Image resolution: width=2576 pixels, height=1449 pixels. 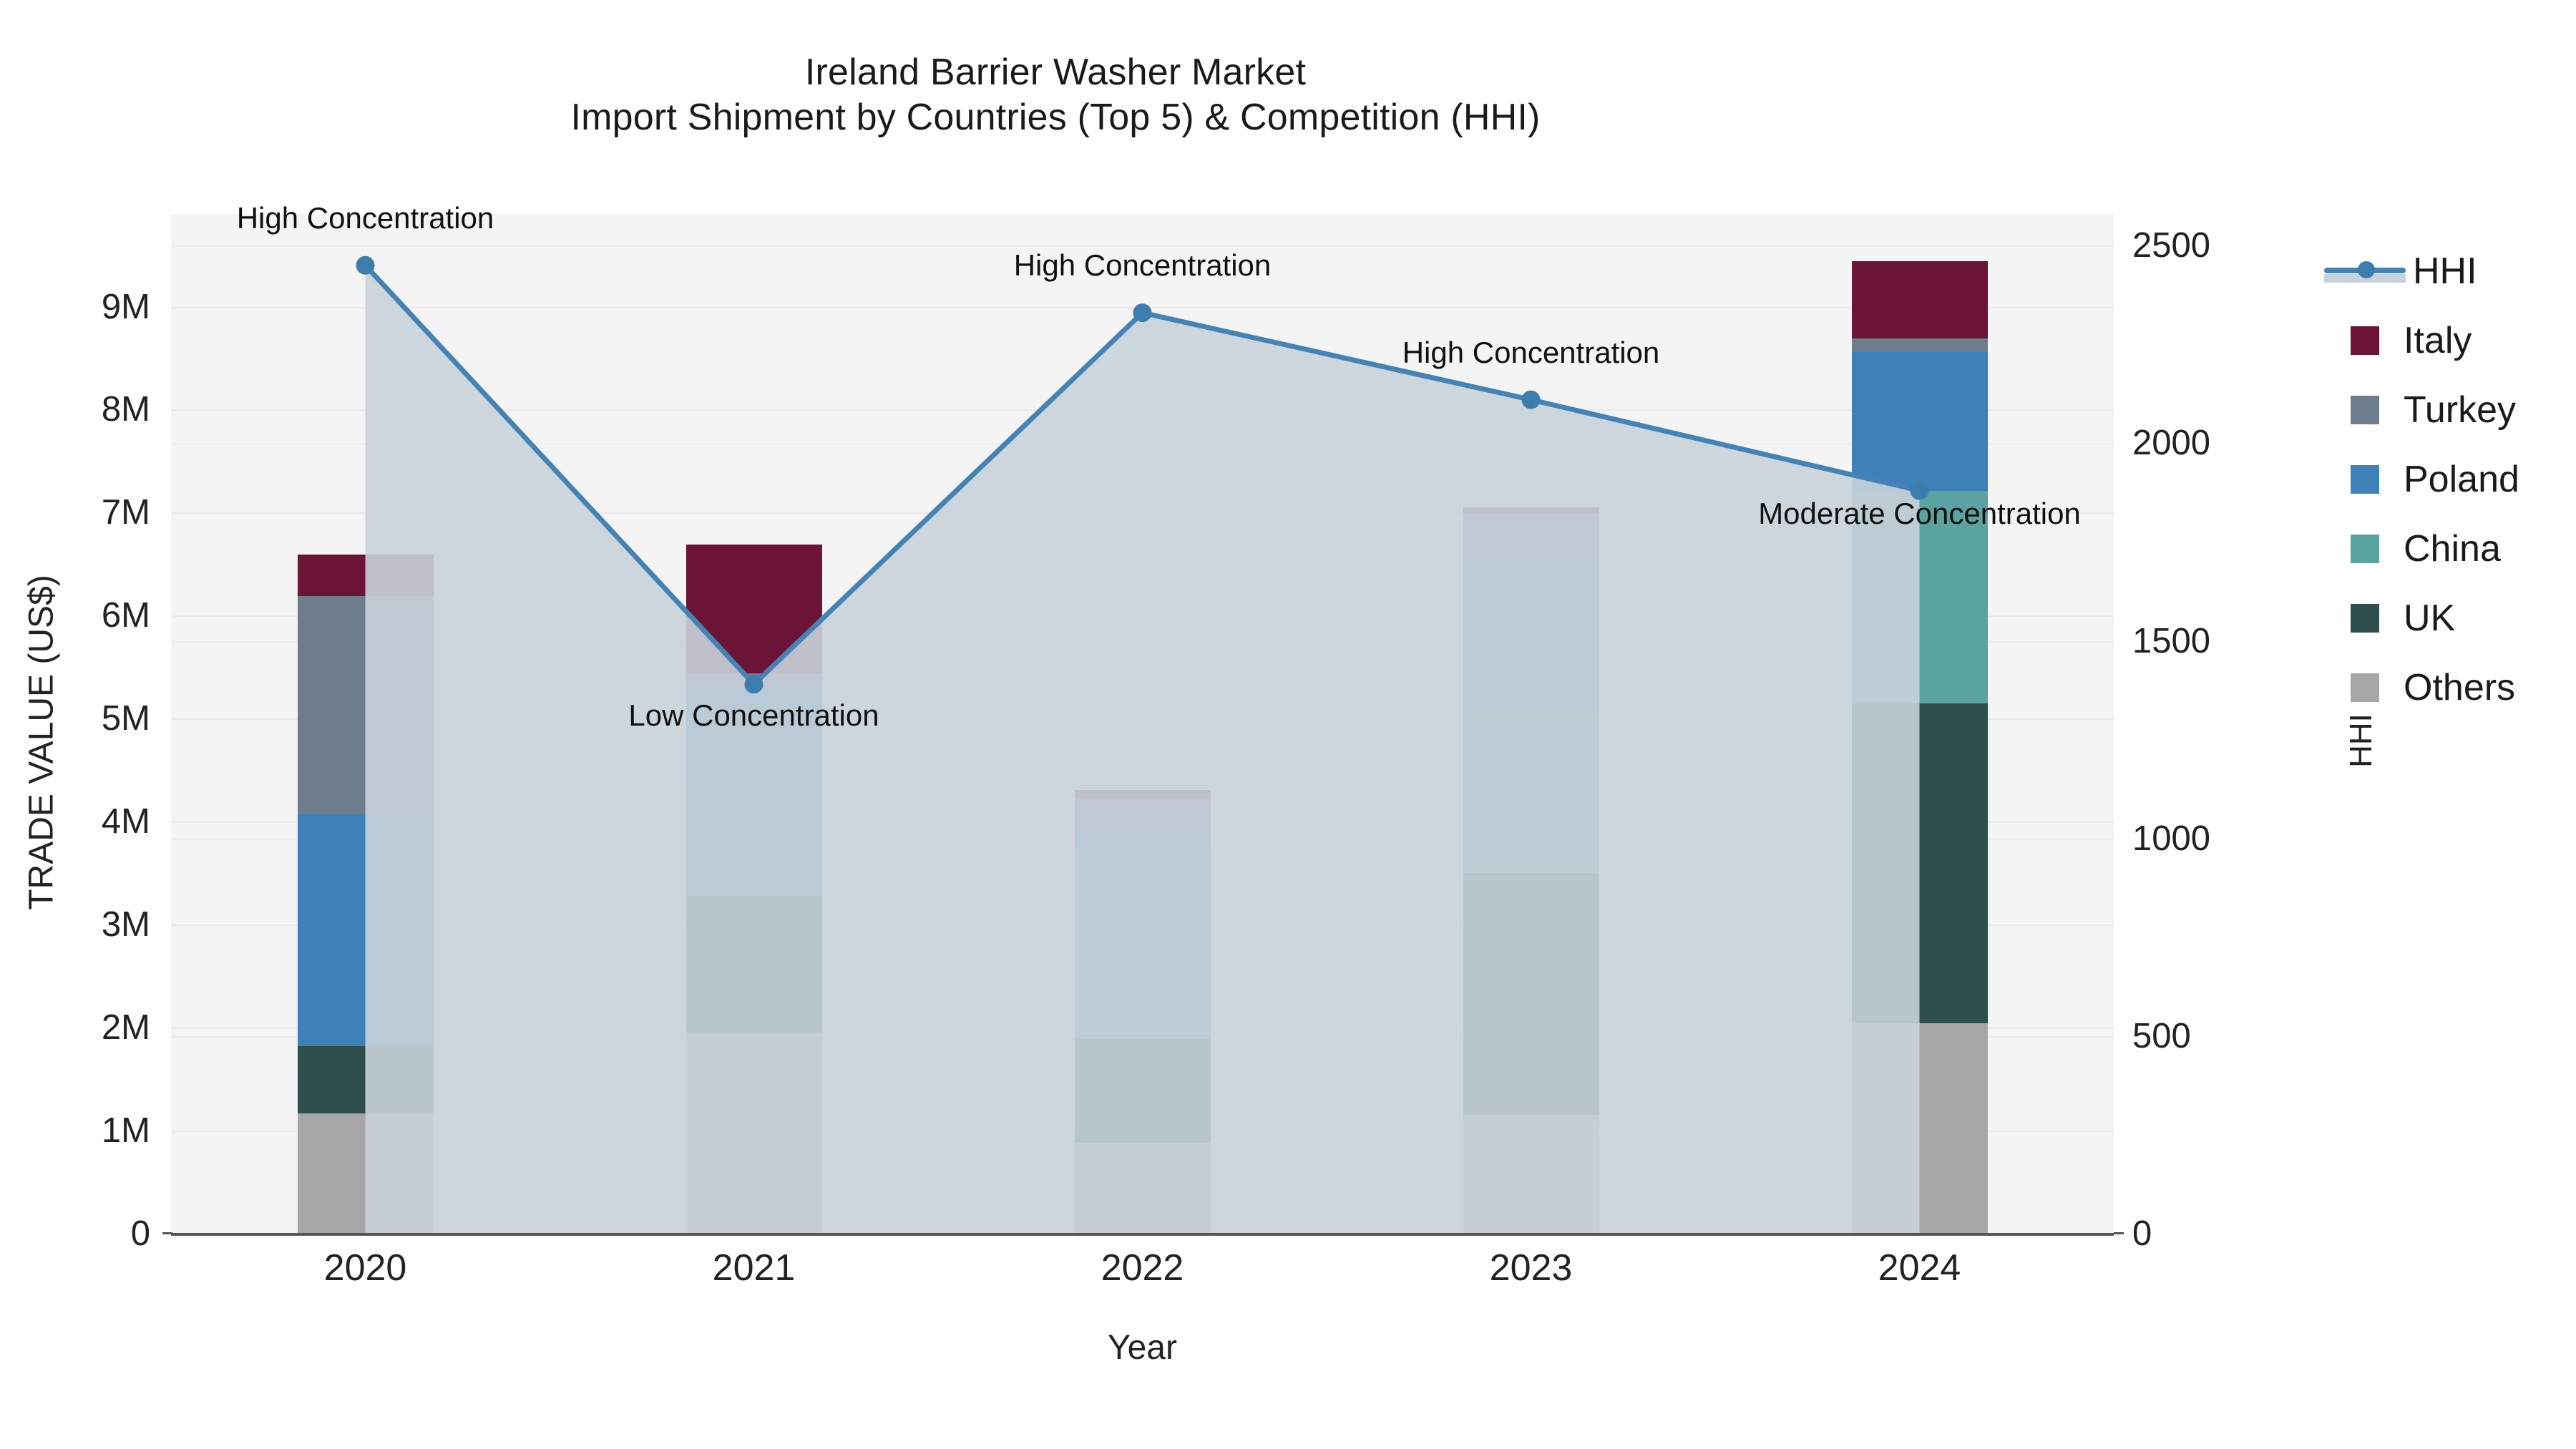 What do you see at coordinates (753, 715) in the screenshot?
I see `hhi-annotation-2021: Low Concentration` at bounding box center [753, 715].